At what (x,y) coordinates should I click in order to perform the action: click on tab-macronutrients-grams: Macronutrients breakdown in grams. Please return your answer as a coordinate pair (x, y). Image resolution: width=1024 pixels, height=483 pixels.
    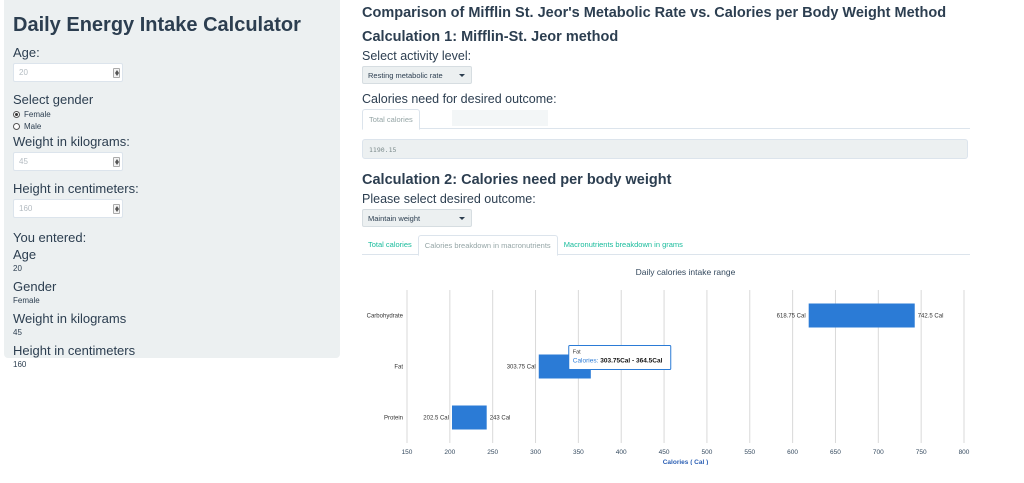
    Looking at the image, I should click on (623, 244).